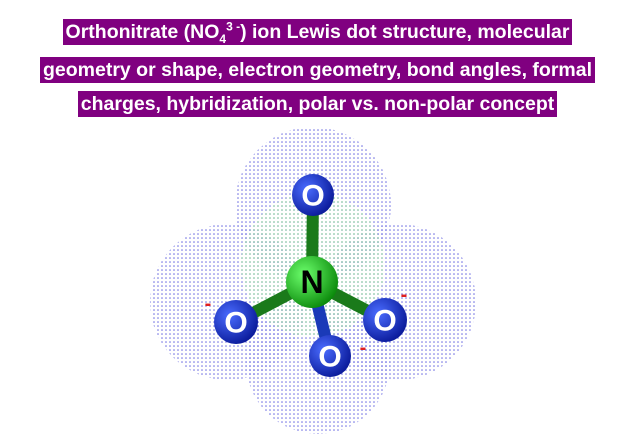 This screenshot has width=635, height=439. Describe the element at coordinates (223, 38) in the screenshot. I see `subscript: 4` at that location.